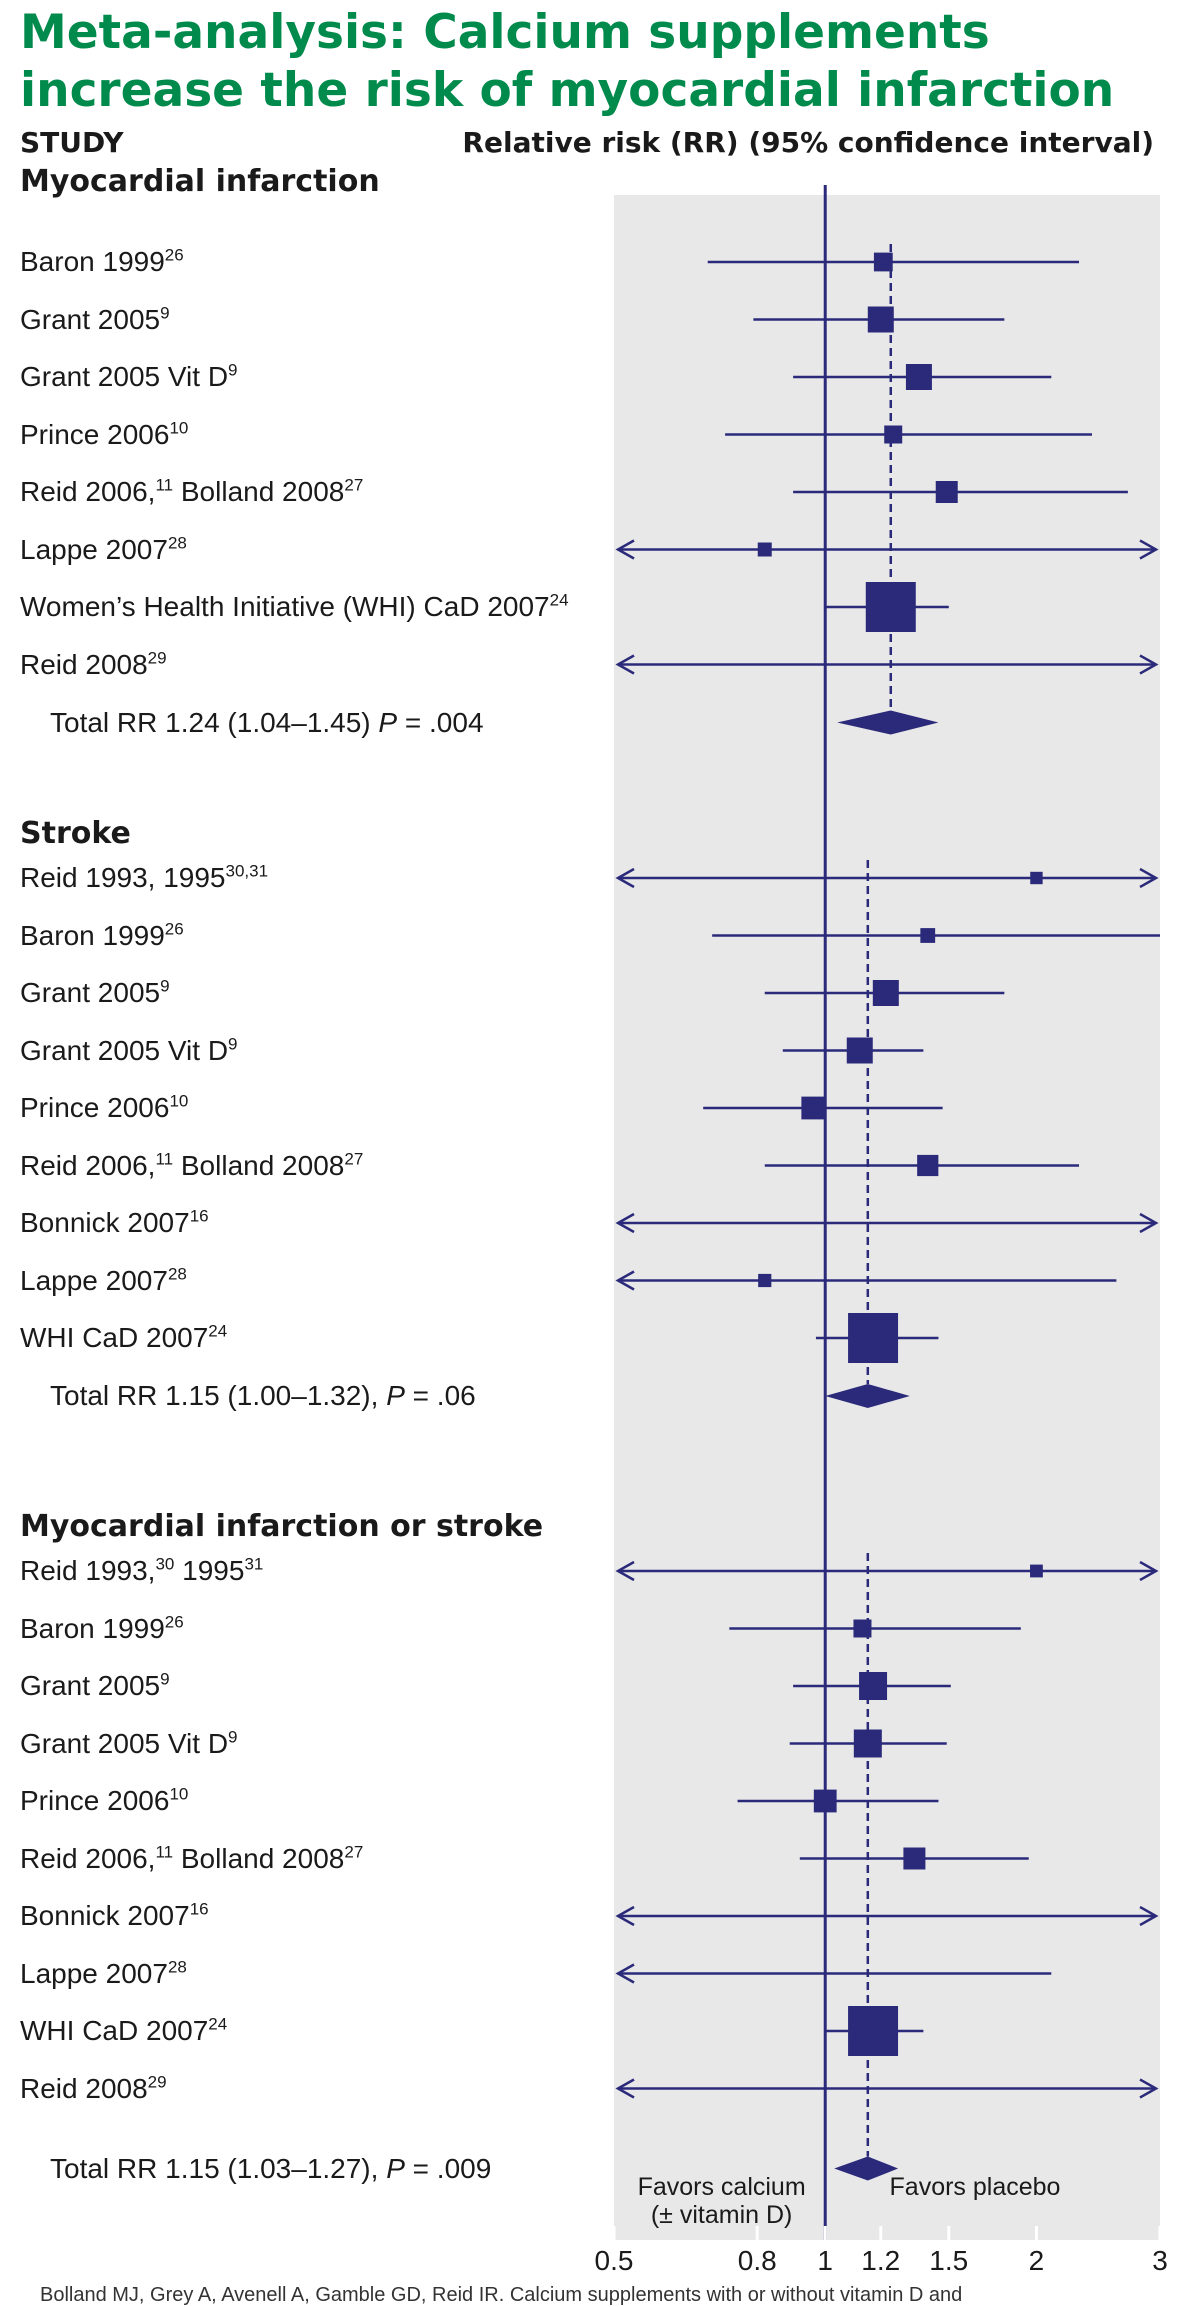 Image resolution: width=1186 pixels, height=2307 pixels. I want to click on p-value: = .06, so click(440, 1395).